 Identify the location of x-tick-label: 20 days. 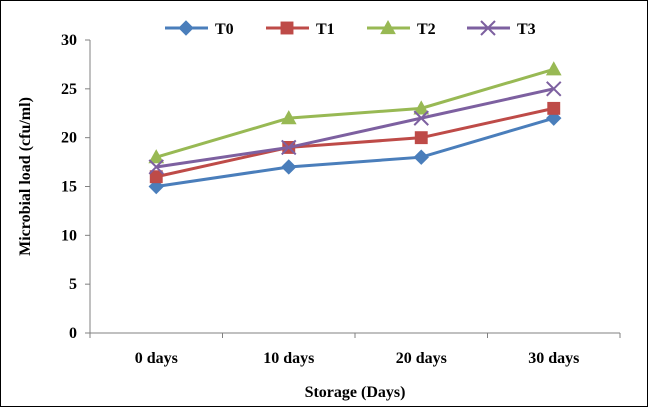
(421, 358).